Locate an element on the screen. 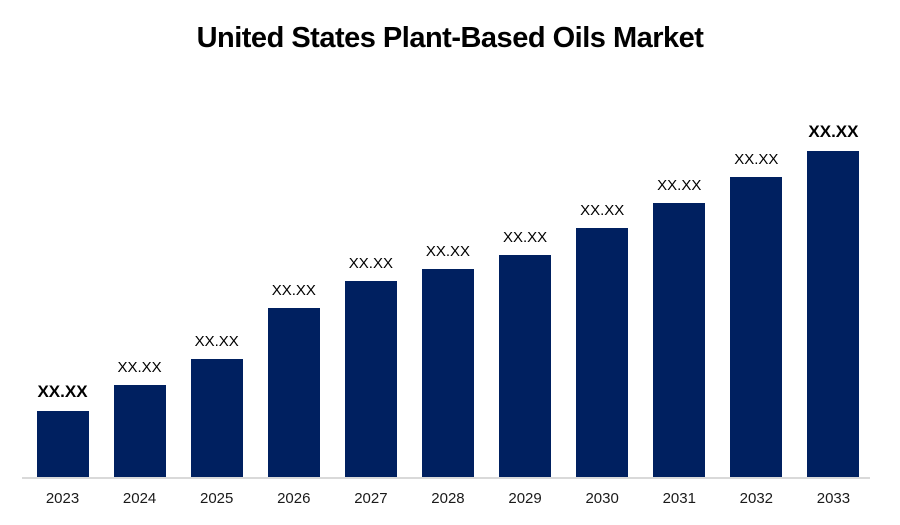  x-axis-line is located at coordinates (446, 478).